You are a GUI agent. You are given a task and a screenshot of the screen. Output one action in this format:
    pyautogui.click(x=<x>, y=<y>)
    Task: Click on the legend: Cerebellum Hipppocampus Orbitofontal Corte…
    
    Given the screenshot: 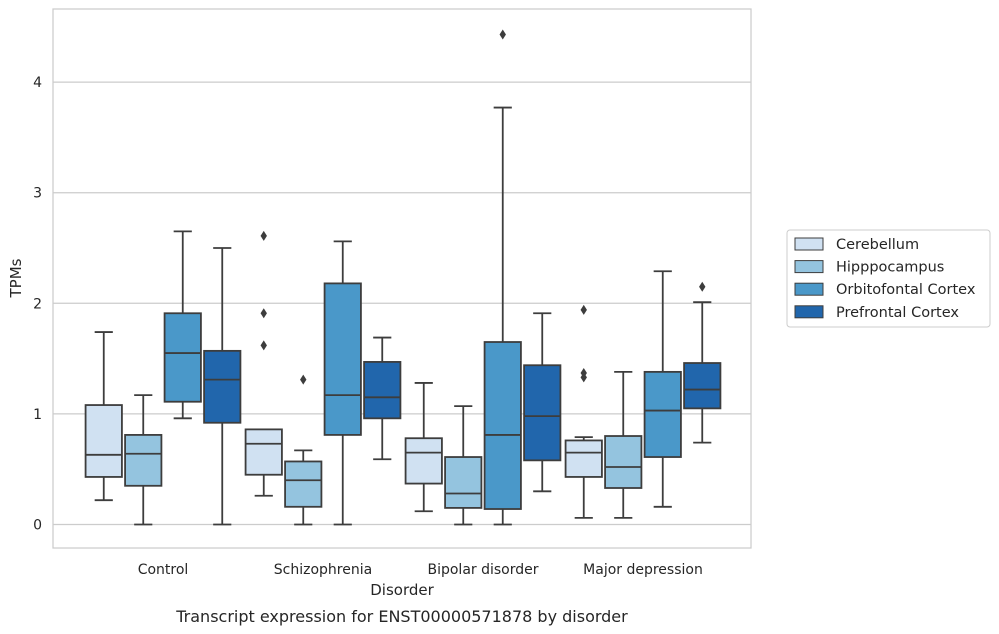 What is the action you would take?
    pyautogui.click(x=888, y=278)
    